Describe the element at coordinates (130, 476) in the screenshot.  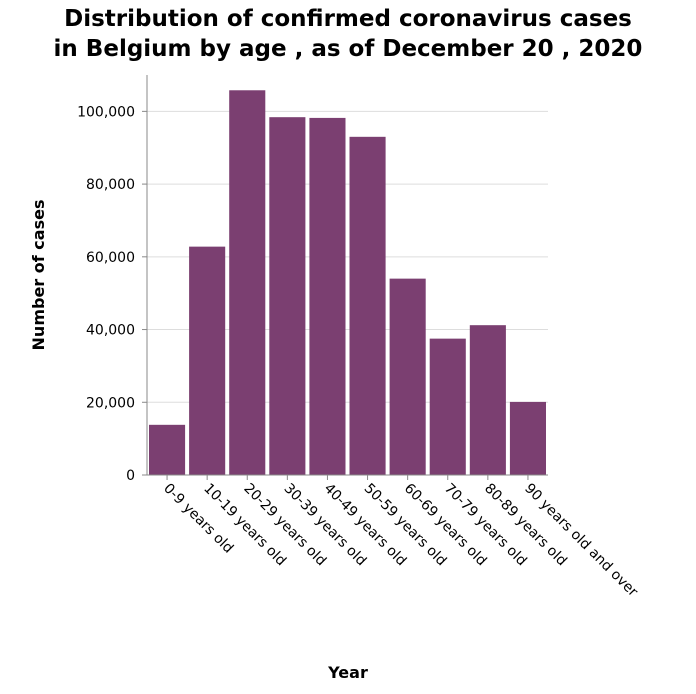
I see `y-tick-label: 0` at that location.